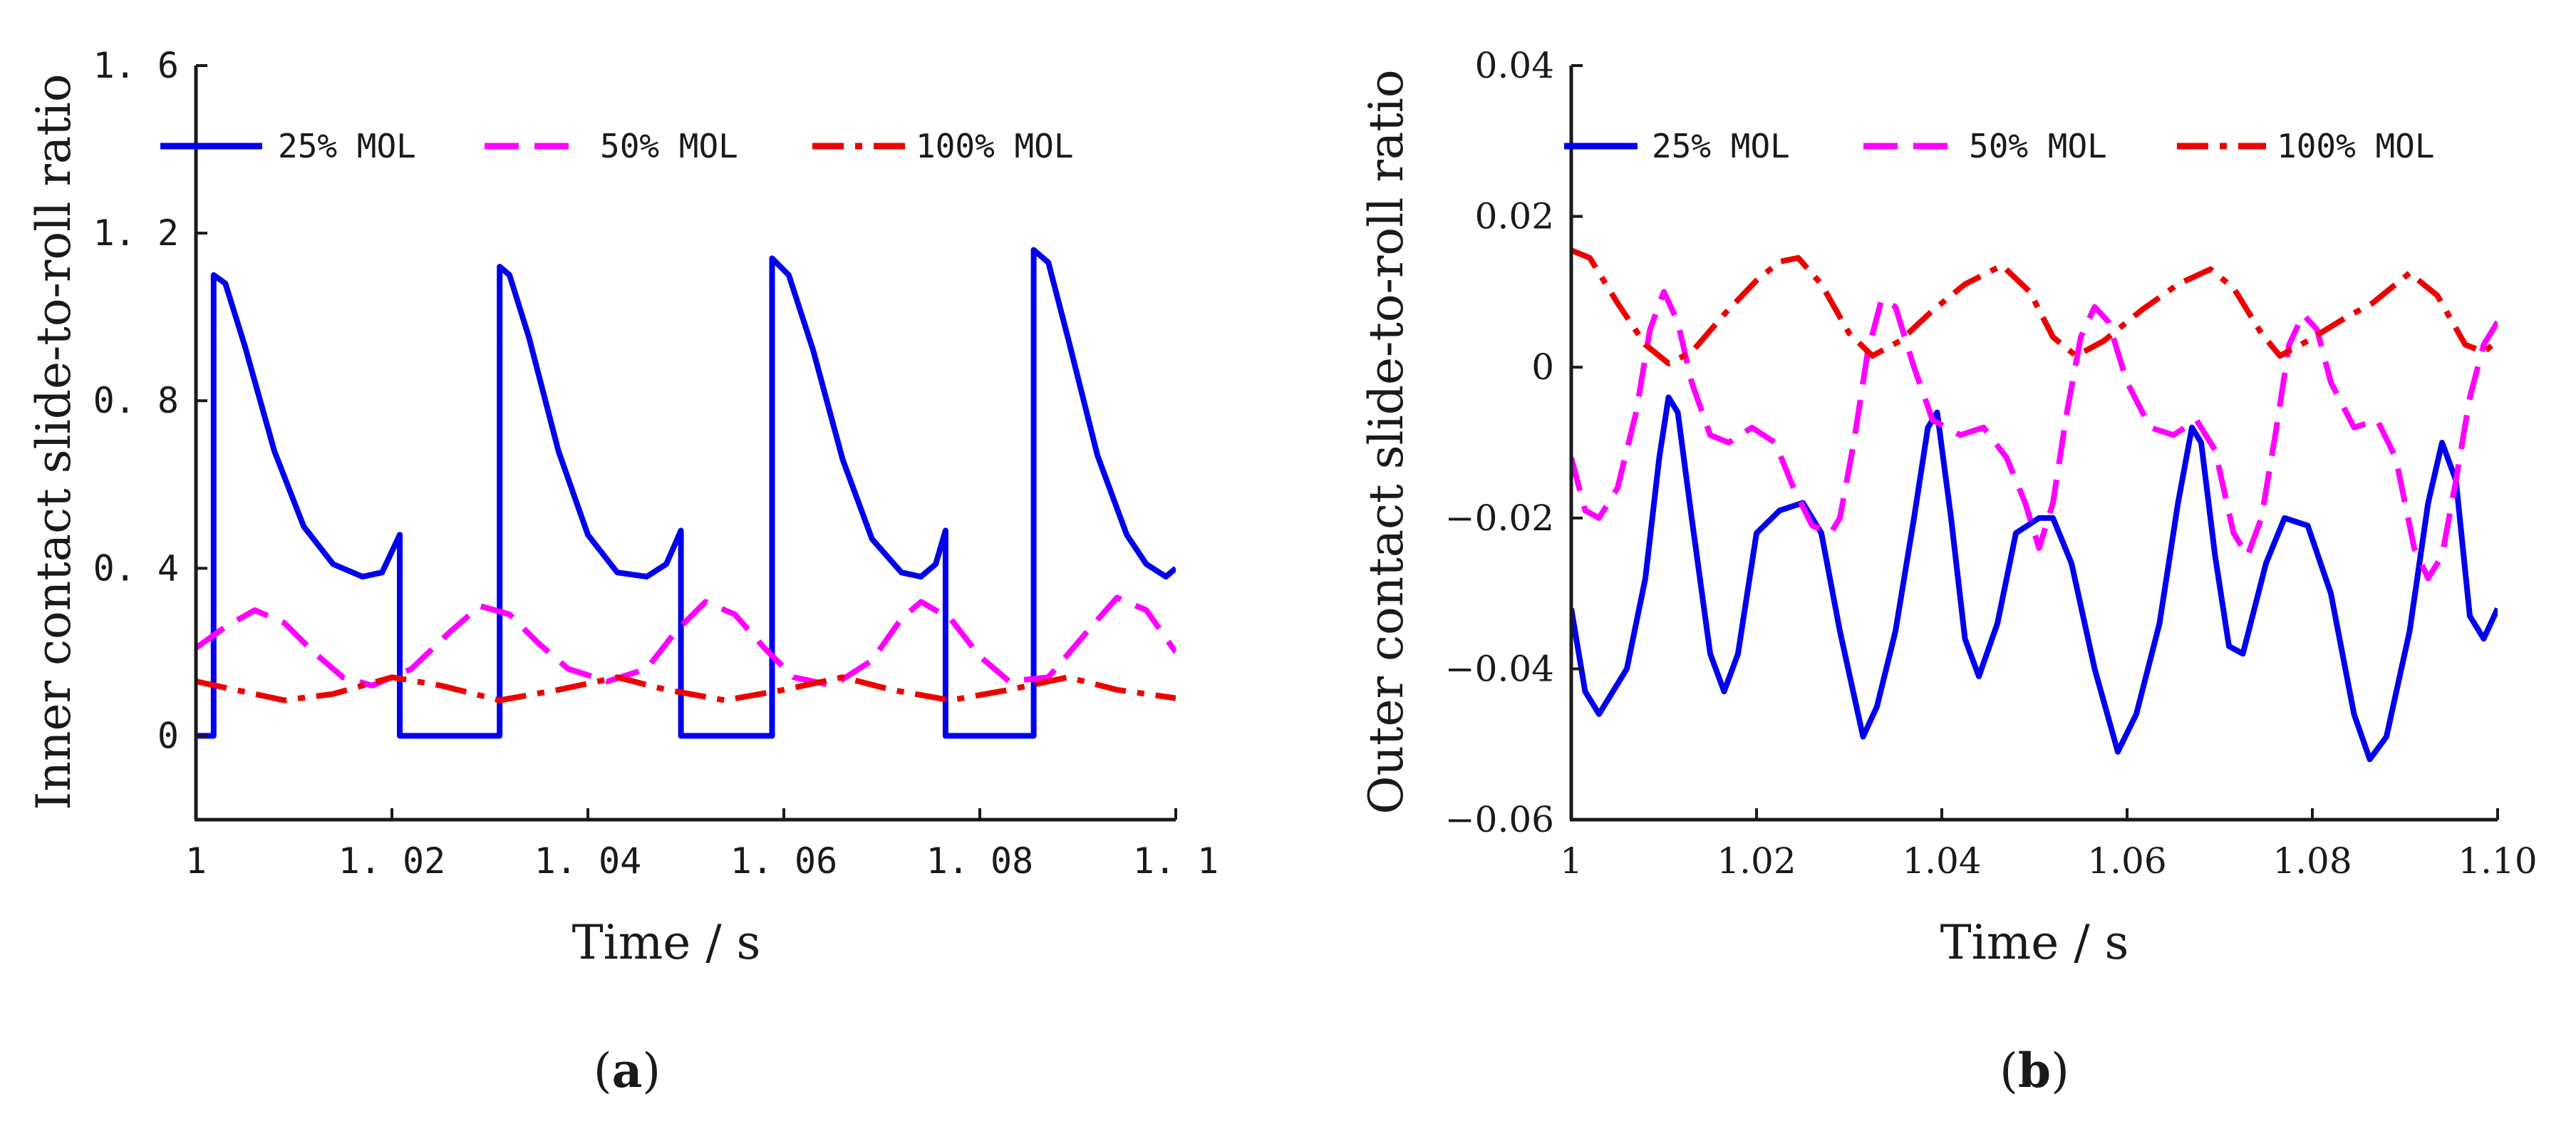  Describe the element at coordinates (136, 65) in the screenshot. I see `panel-a-y-tick-label: 1. 6` at that location.